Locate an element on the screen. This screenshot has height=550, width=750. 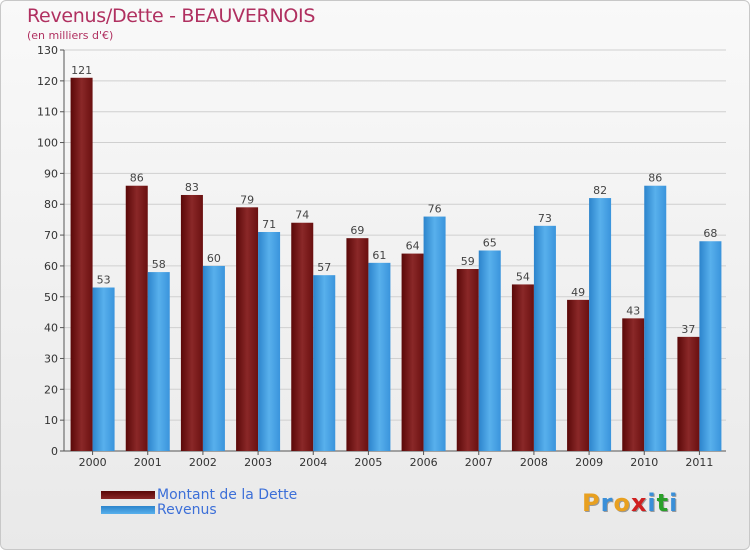
value-label-revenus: 76 is located at coordinates (435, 209).